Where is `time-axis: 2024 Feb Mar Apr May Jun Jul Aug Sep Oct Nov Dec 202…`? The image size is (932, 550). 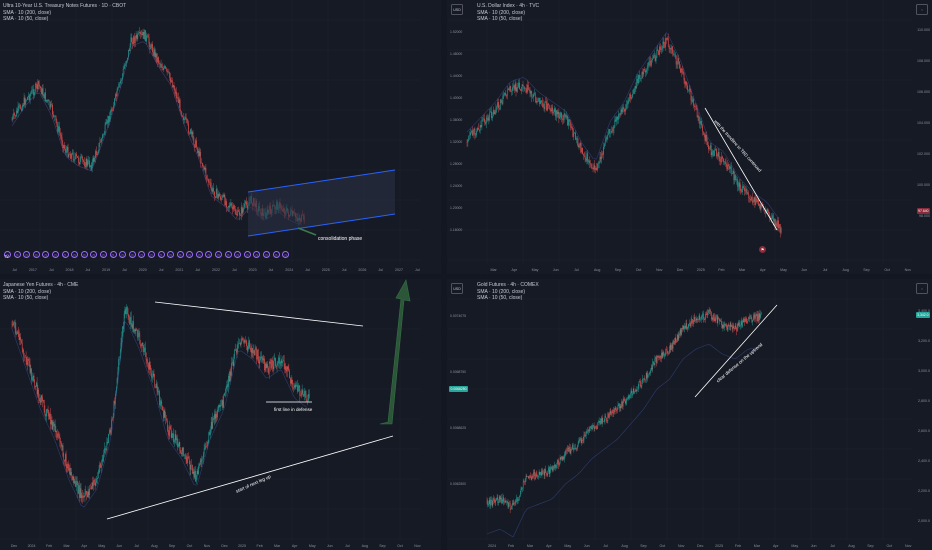 time-axis: 2024 Feb Mar Apr May Jun Jul Aug Sep Oct Nov Dec 202… is located at coordinates (694, 545).